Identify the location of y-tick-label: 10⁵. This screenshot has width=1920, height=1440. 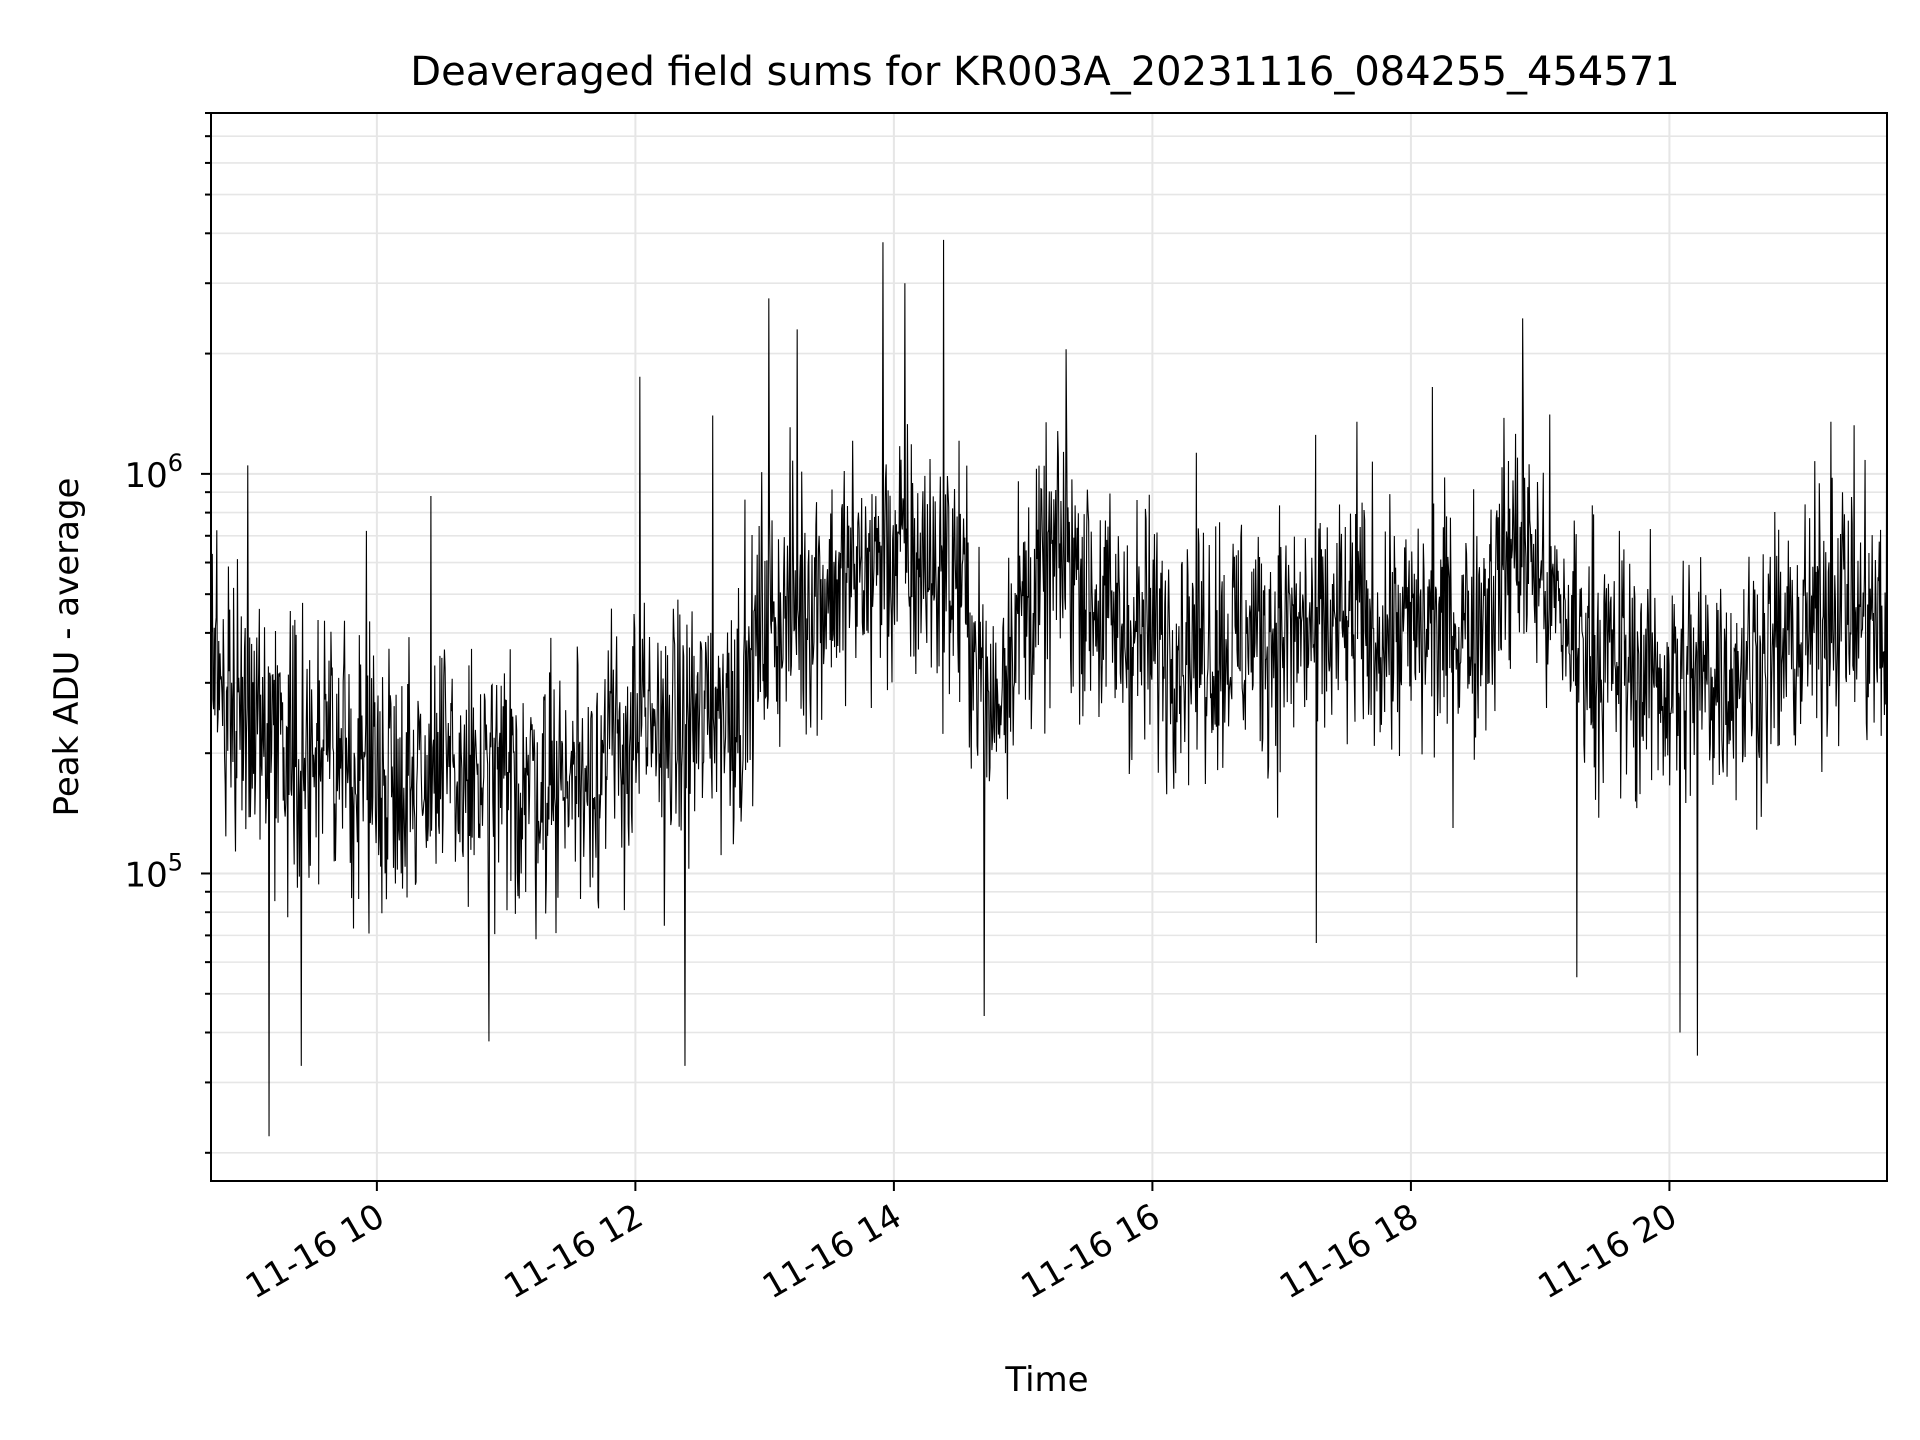
(153, 871).